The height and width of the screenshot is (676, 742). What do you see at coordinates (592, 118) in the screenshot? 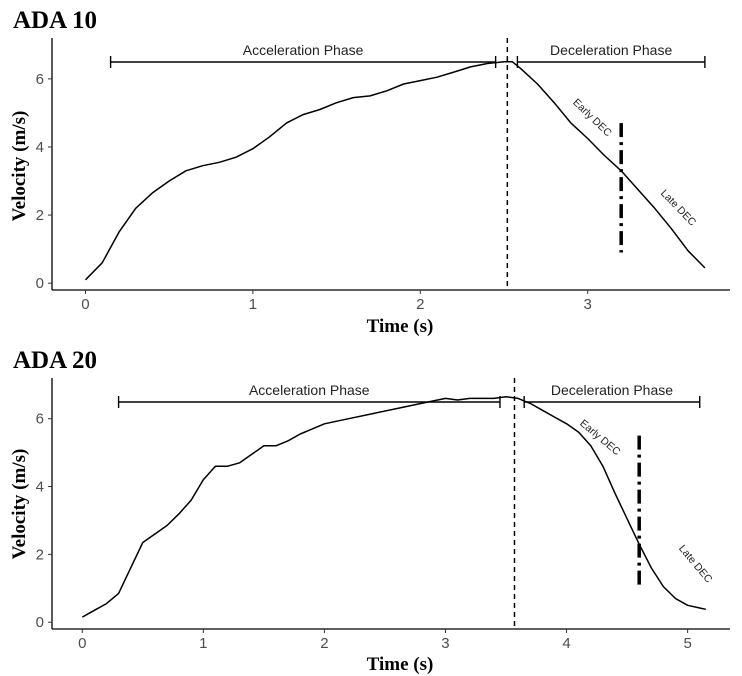
I see `early-dec-label: Early DEC` at bounding box center [592, 118].